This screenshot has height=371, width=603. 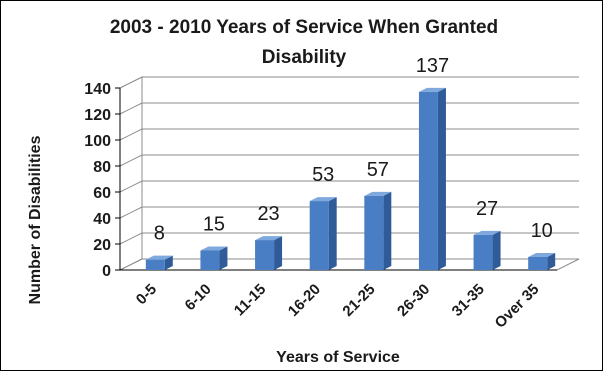 I want to click on y-tick-label: 80, so click(x=102, y=167).